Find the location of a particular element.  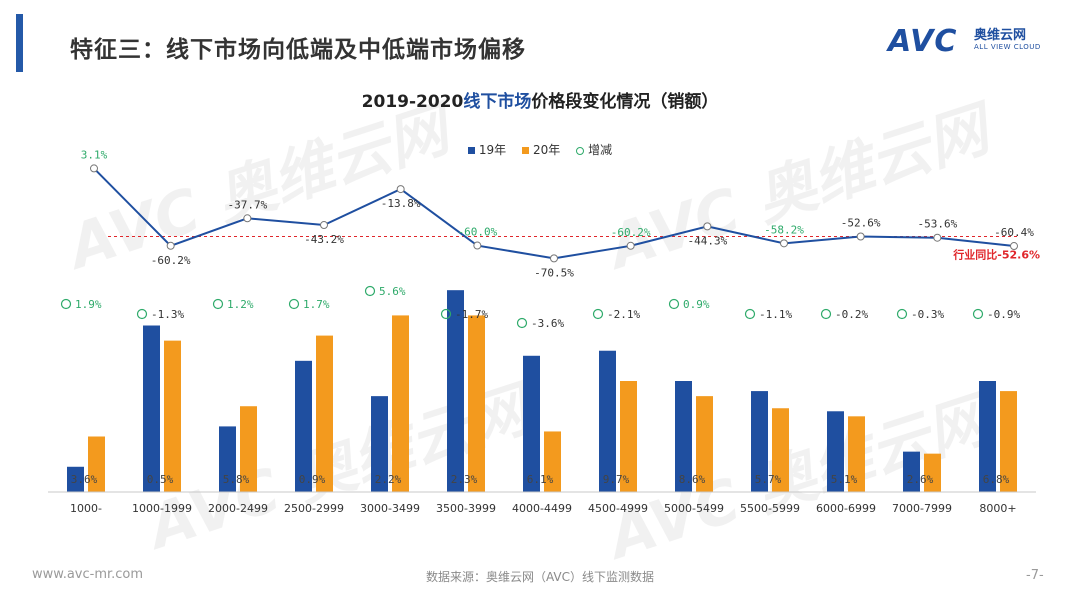

footer-url: www.avc-mr.com is located at coordinates (88, 574).